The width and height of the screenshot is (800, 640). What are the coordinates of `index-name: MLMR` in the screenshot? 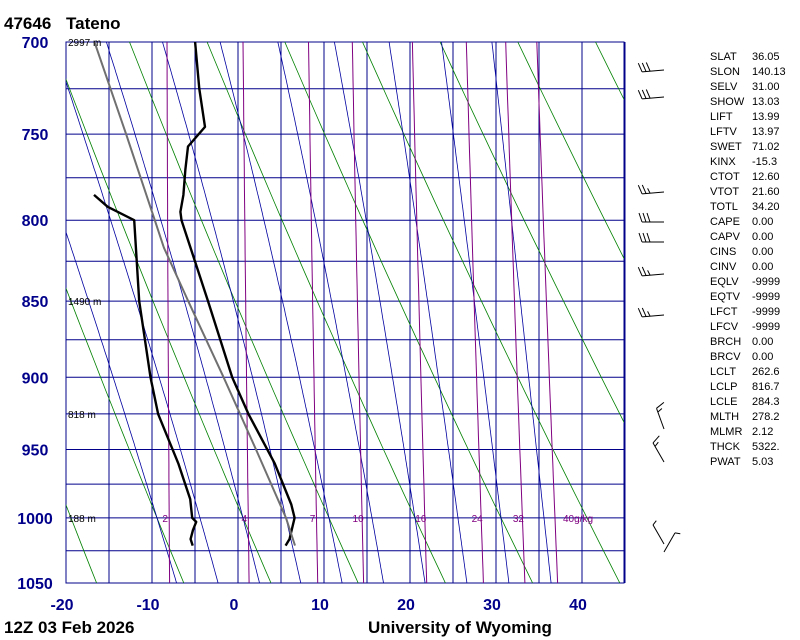 It's located at (726, 432).